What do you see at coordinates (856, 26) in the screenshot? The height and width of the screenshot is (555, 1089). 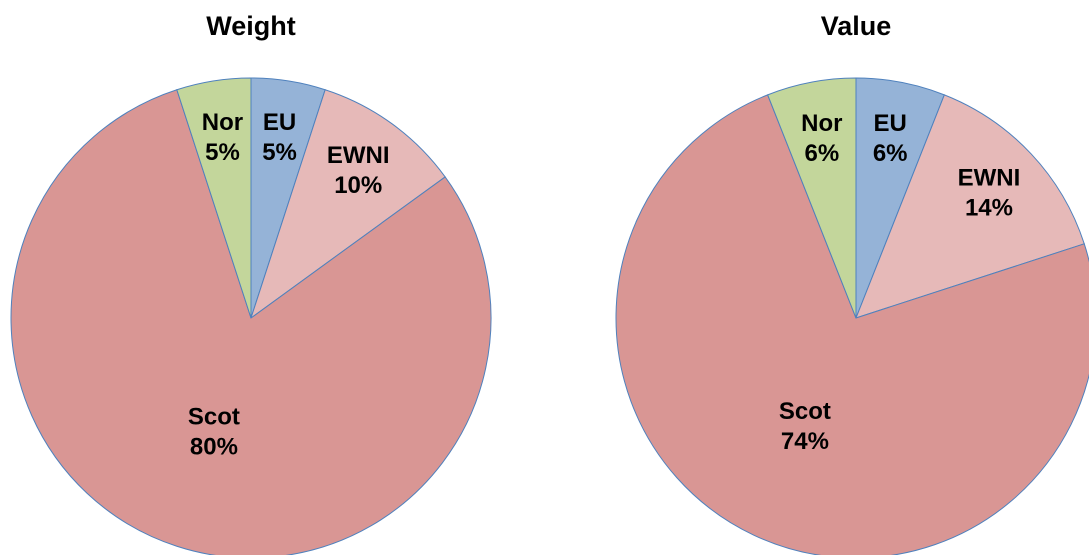 I see `chart-title: Value` at bounding box center [856, 26].